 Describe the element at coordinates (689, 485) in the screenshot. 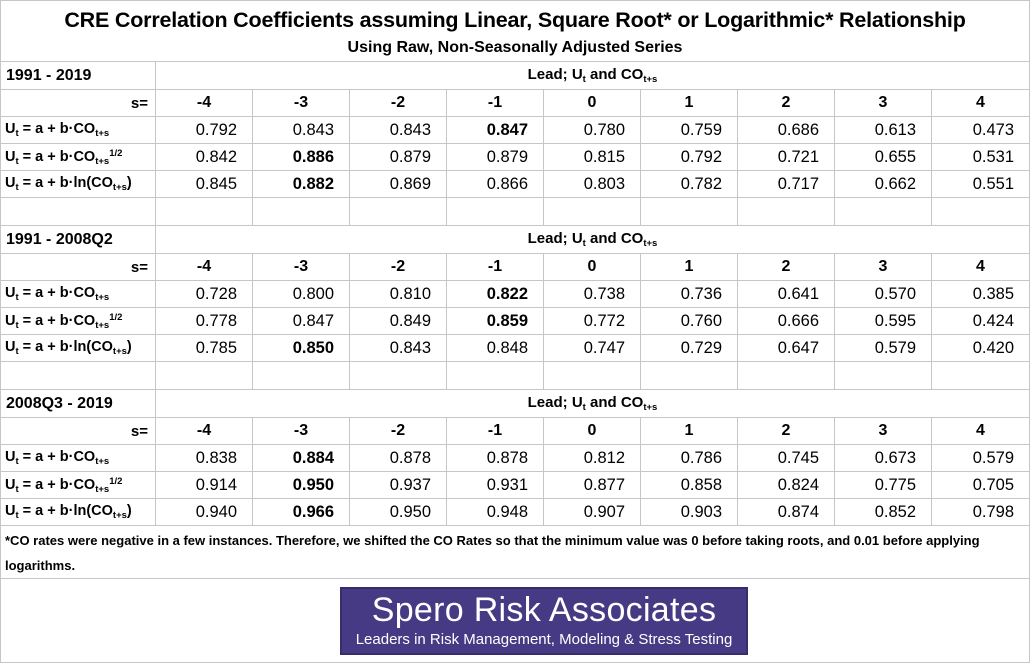

I see `value-cell: 0.858` at that location.